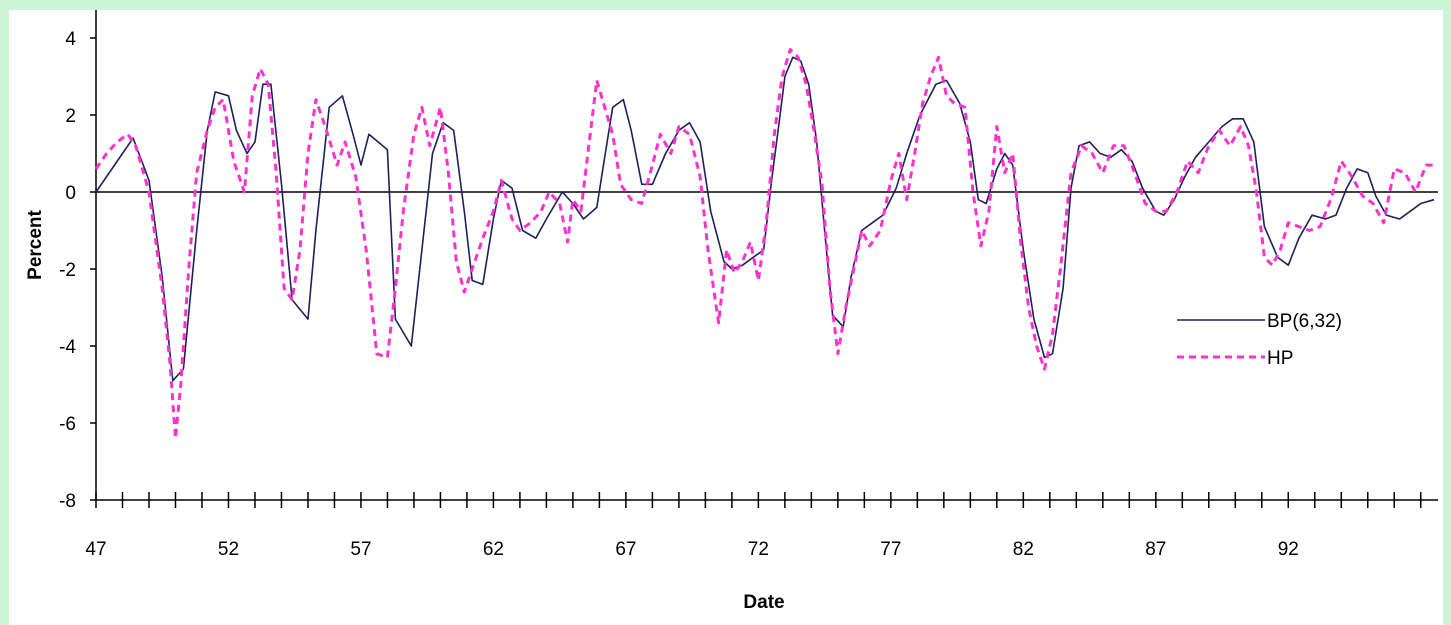  Describe the element at coordinates (1023, 549) in the screenshot. I see `x-tick-label: 82` at that location.